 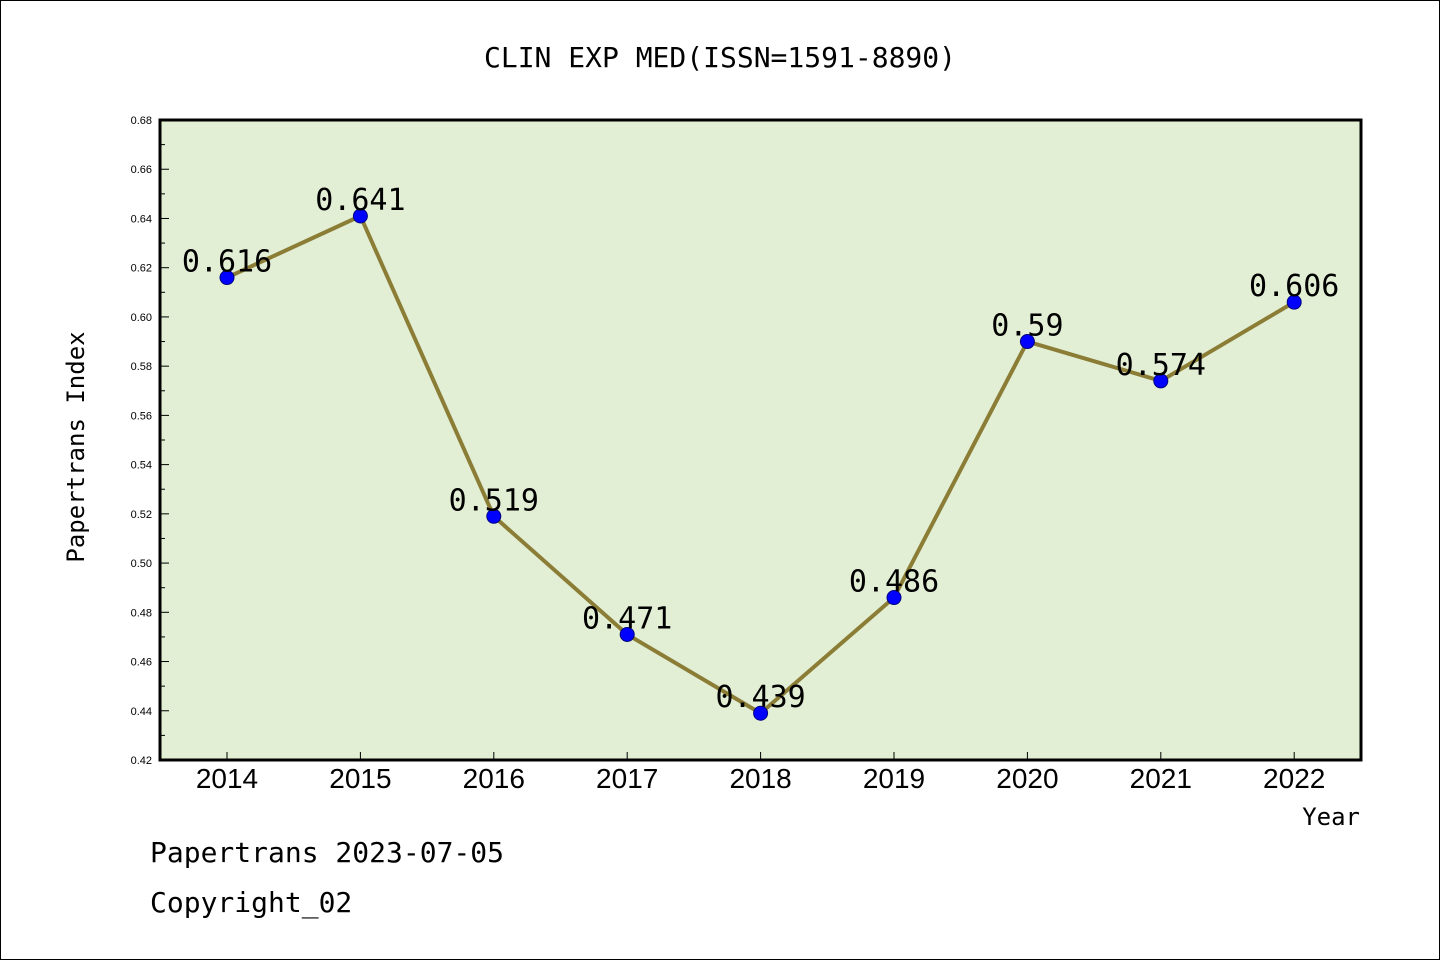 What do you see at coordinates (141, 613) in the screenshot?
I see `y-tick-label: 0.48` at bounding box center [141, 613].